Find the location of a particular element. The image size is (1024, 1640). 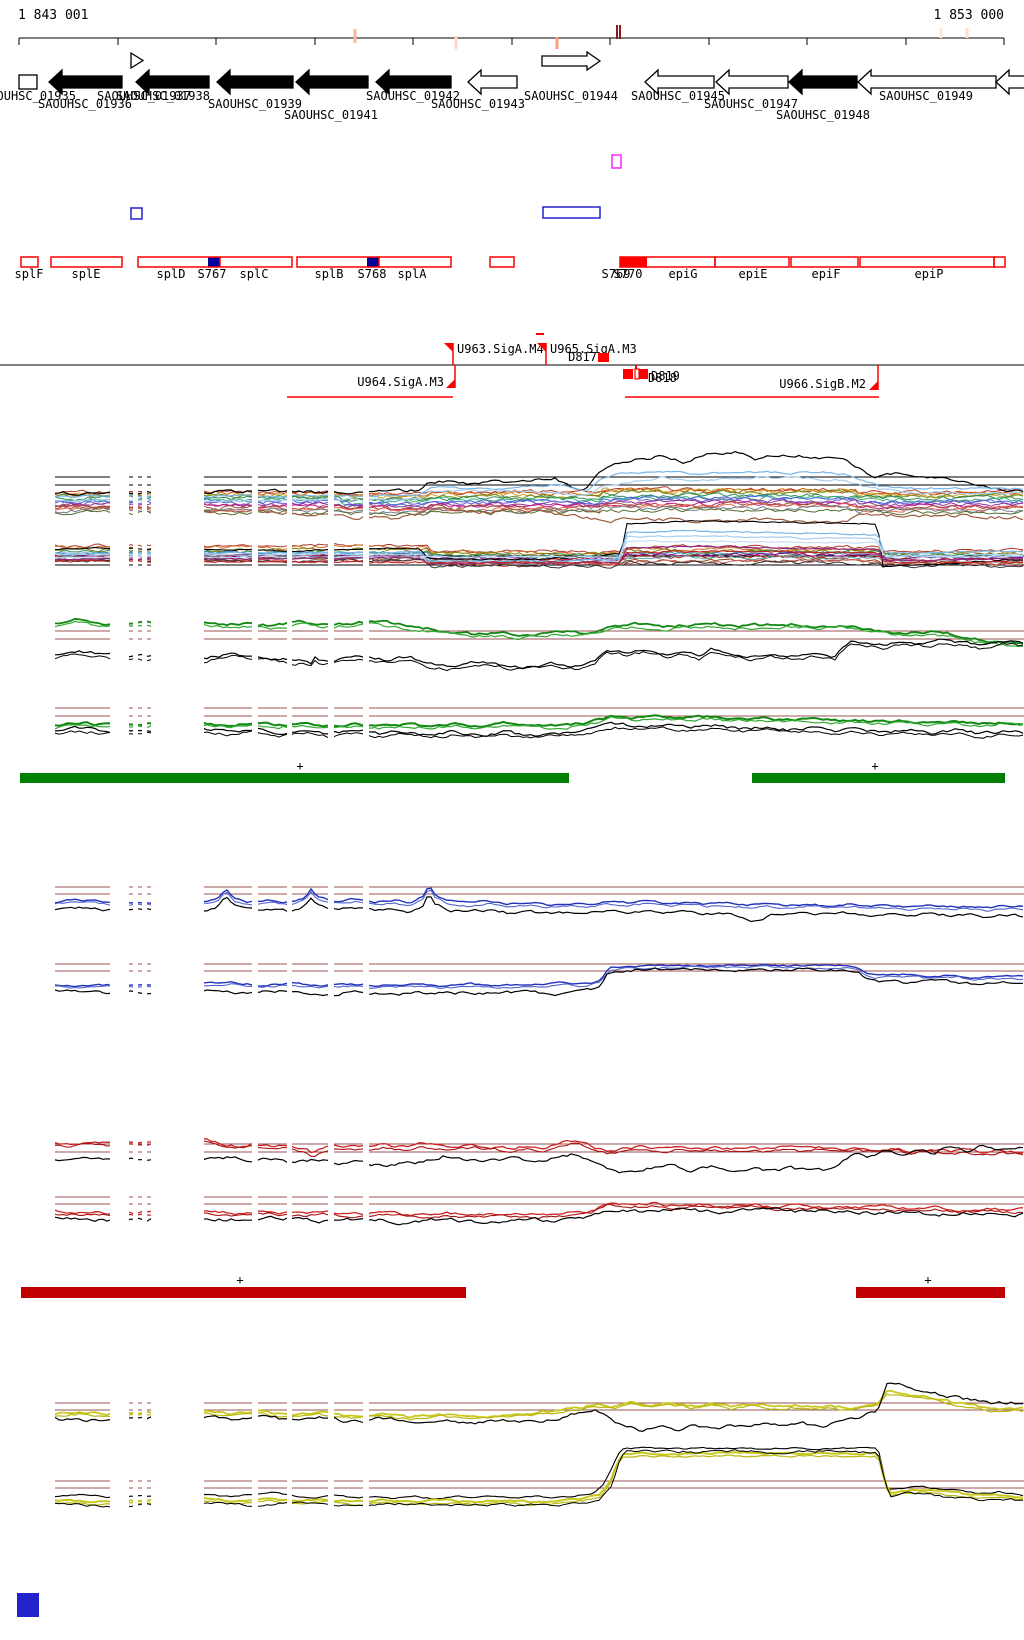

feature-label: S767 is located at coordinates (212, 274).